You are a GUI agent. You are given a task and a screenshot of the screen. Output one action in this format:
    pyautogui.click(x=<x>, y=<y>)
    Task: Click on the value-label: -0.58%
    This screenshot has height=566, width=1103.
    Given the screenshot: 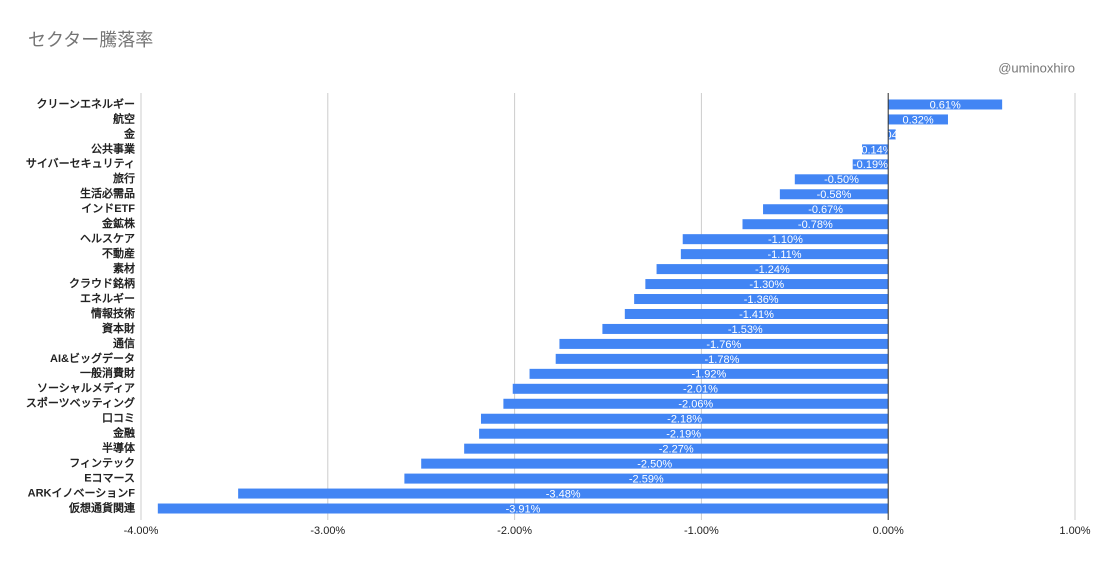 What is the action you would take?
    pyautogui.click(x=834, y=195)
    